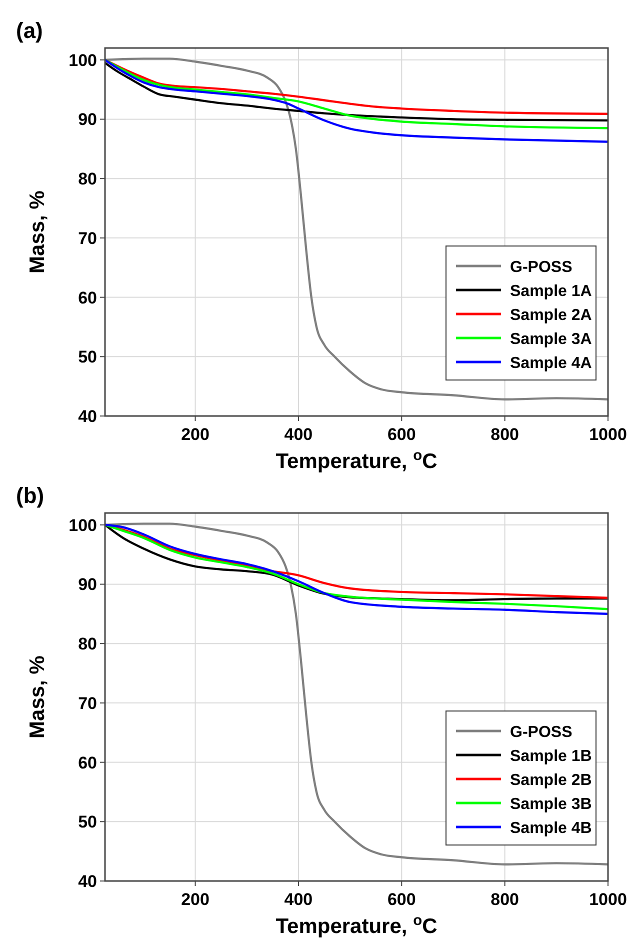  I want to click on legend-label: Sample 2B, so click(551, 780).